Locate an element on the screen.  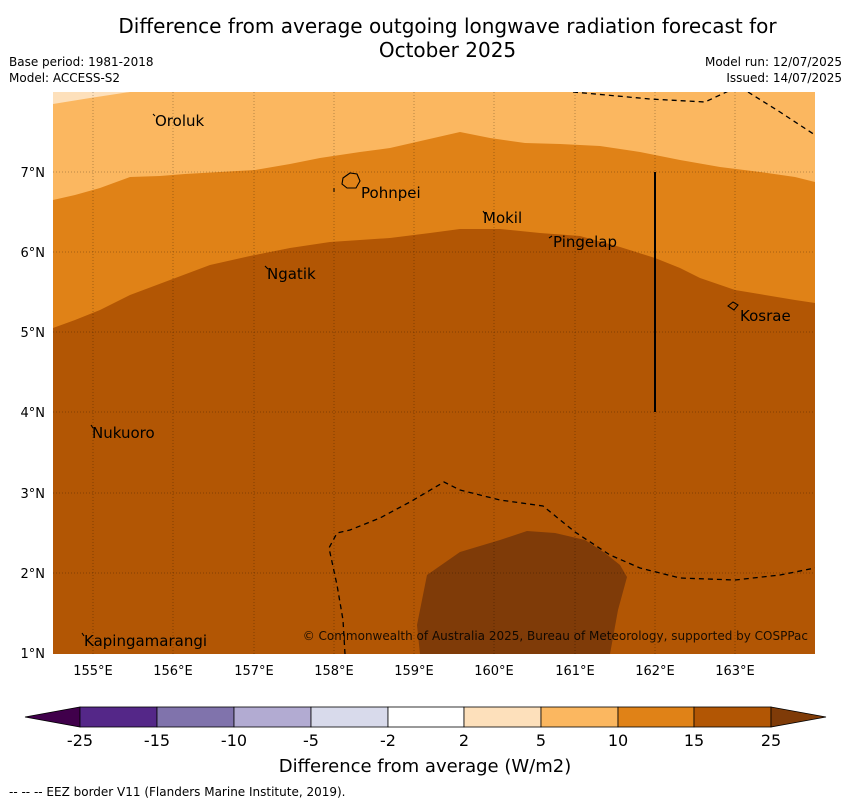
colorbar-tick: -15 is located at coordinates (157, 740).